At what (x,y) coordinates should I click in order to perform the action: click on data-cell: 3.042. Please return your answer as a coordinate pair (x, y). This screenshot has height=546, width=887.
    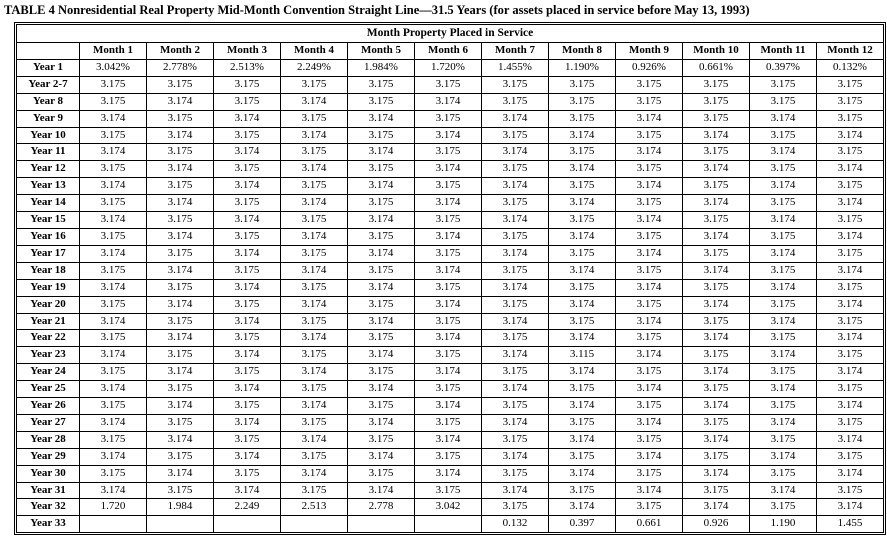
    Looking at the image, I should click on (448, 507).